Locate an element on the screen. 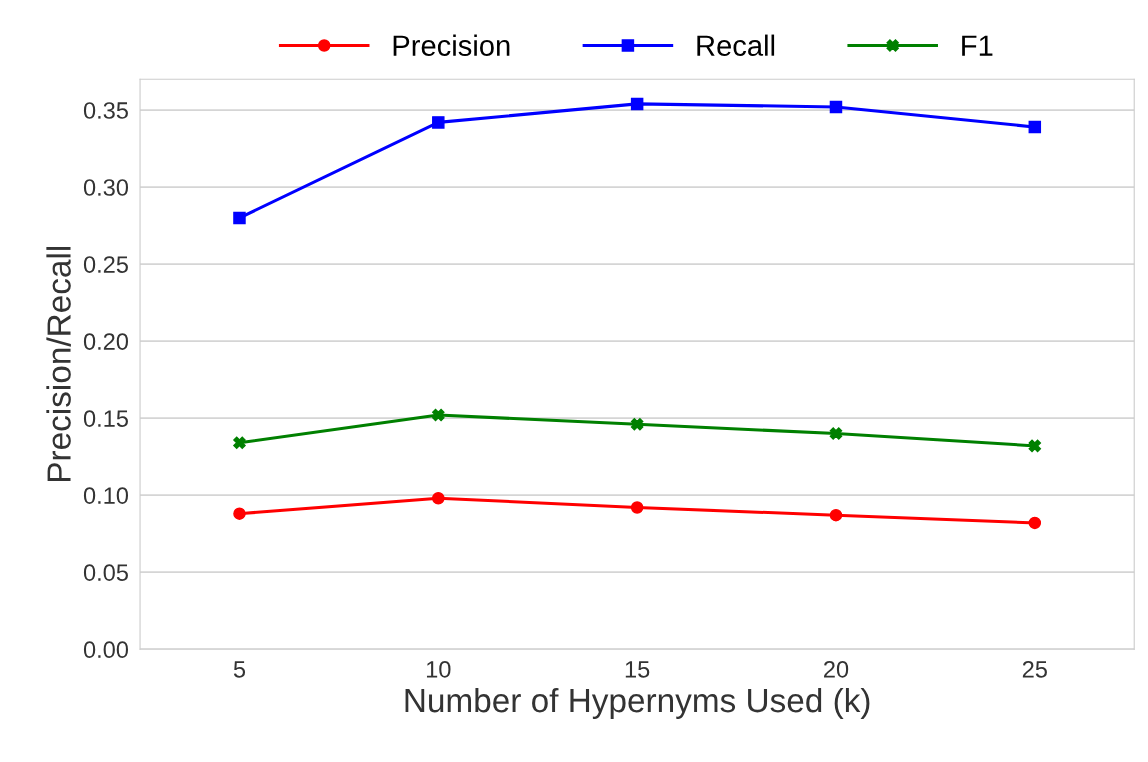  y-tick-label: 0.05 is located at coordinates (105, 572).